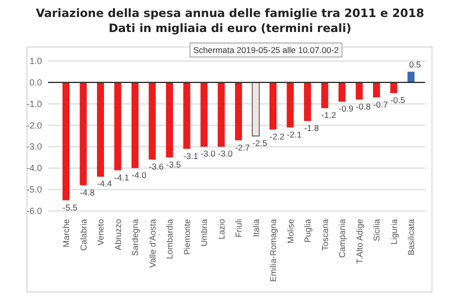  Describe the element at coordinates (294, 134) in the screenshot. I see `data-label: -2.1` at that location.